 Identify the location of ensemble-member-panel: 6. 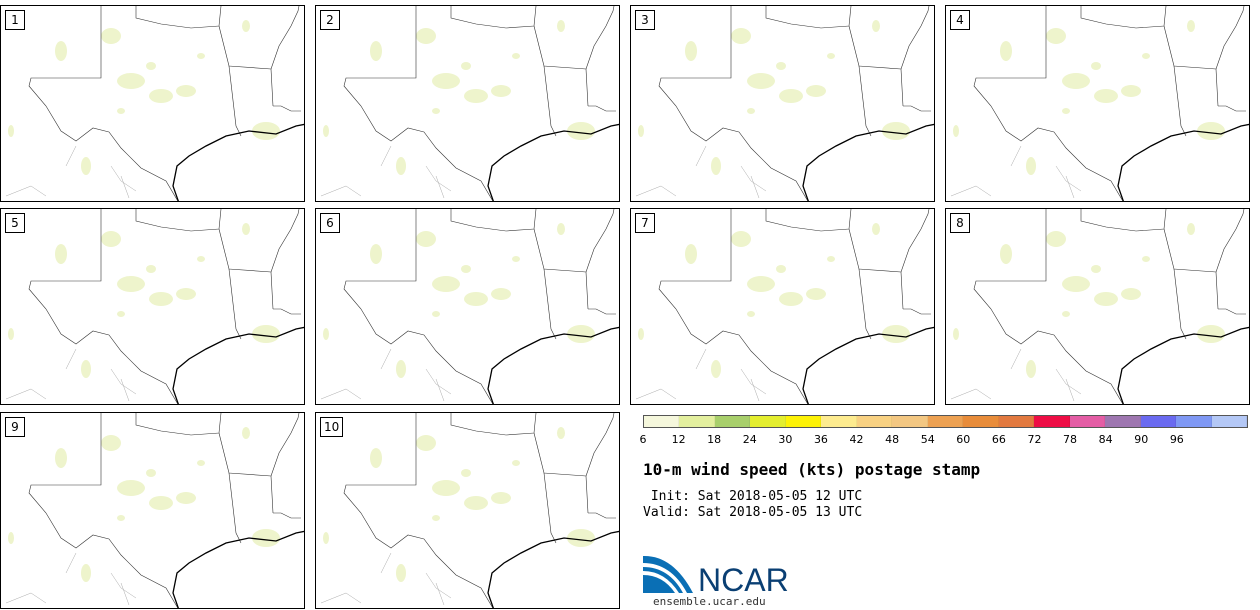
(467, 306).